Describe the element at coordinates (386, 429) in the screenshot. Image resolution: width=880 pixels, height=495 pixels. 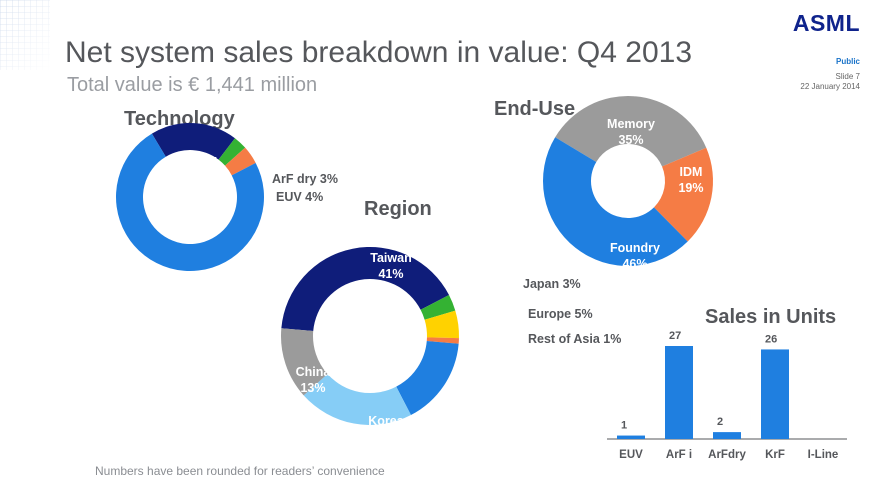
I see `region-label-korea: Korea 21%` at that location.